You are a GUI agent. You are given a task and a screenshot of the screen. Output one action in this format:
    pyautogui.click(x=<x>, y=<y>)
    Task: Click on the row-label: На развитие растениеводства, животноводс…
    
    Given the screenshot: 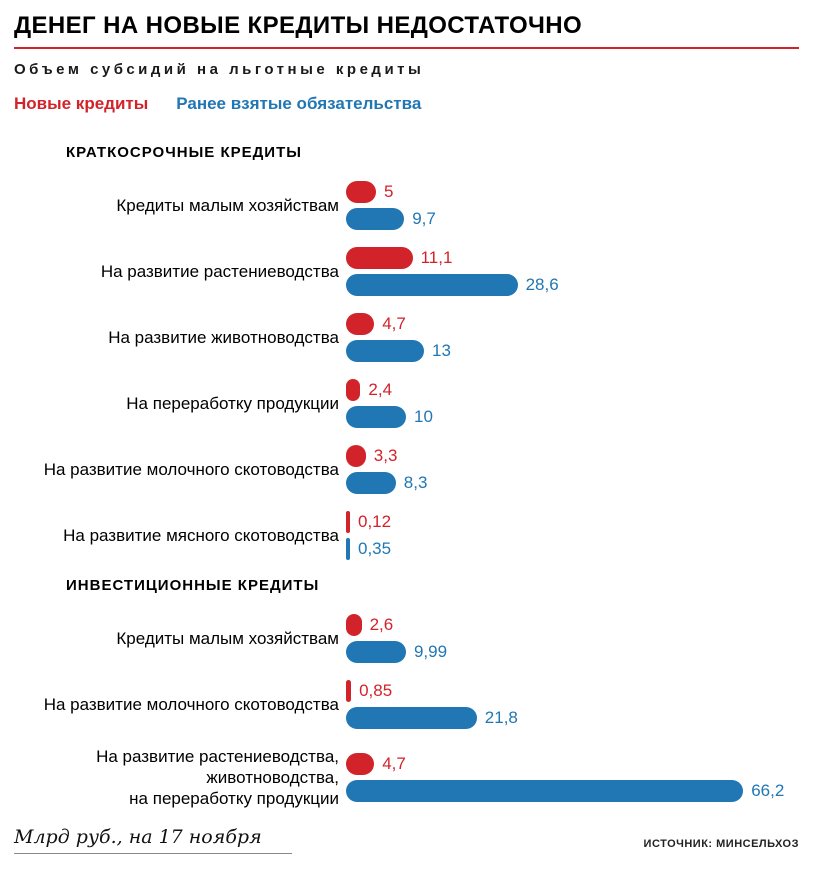 What is the action you would take?
    pyautogui.click(x=217, y=777)
    